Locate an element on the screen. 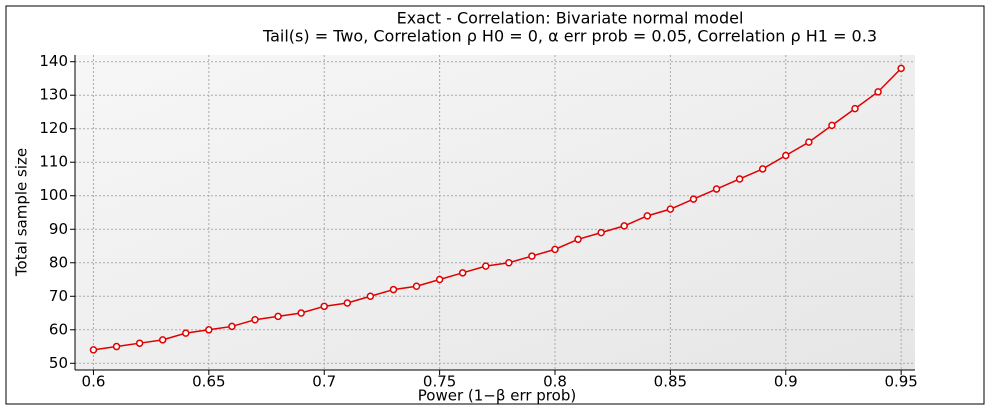  y-tick-label: 100 is located at coordinates (53, 195).